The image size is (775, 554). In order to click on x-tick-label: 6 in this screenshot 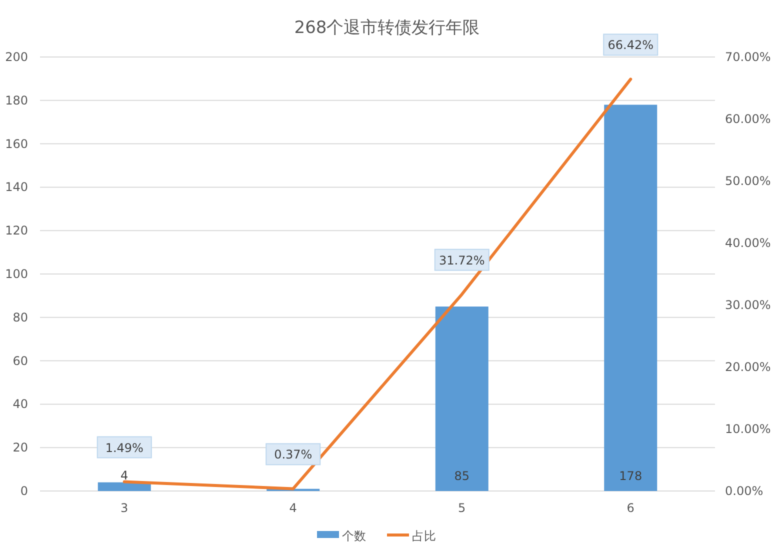, I will do `click(630, 508)`.